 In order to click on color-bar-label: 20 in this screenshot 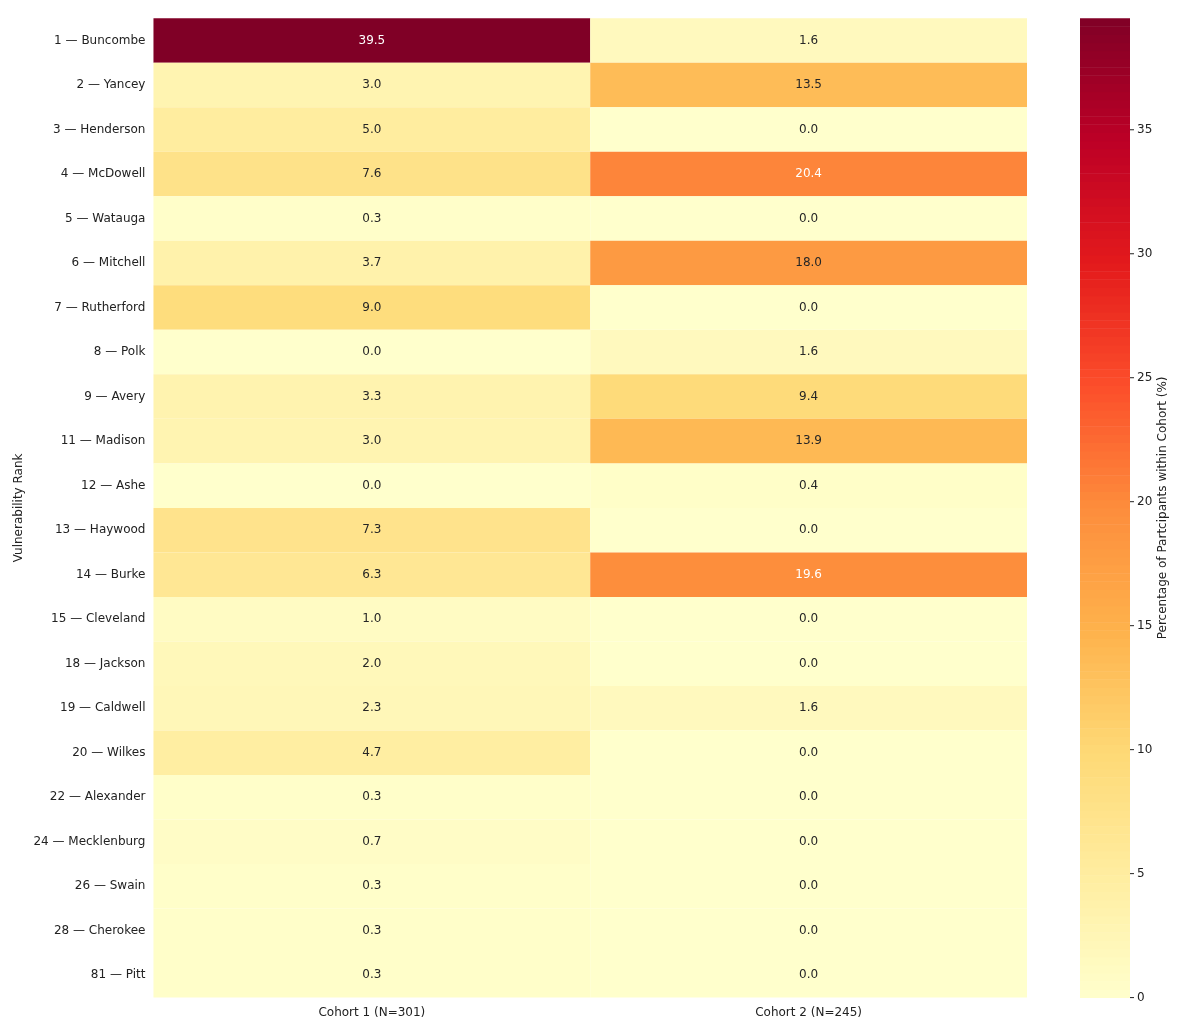, I will do `click(1145, 500)`.